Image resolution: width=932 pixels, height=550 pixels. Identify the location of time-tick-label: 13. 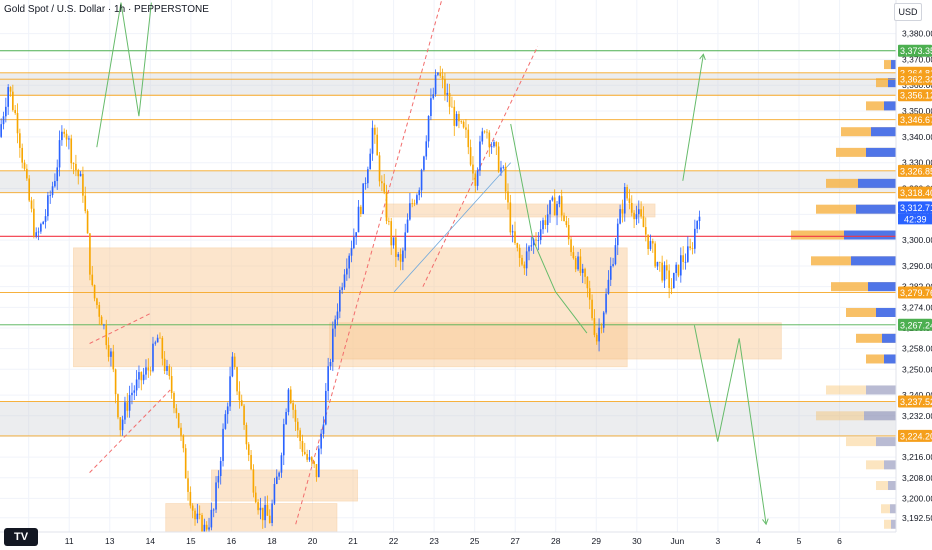
(110, 541).